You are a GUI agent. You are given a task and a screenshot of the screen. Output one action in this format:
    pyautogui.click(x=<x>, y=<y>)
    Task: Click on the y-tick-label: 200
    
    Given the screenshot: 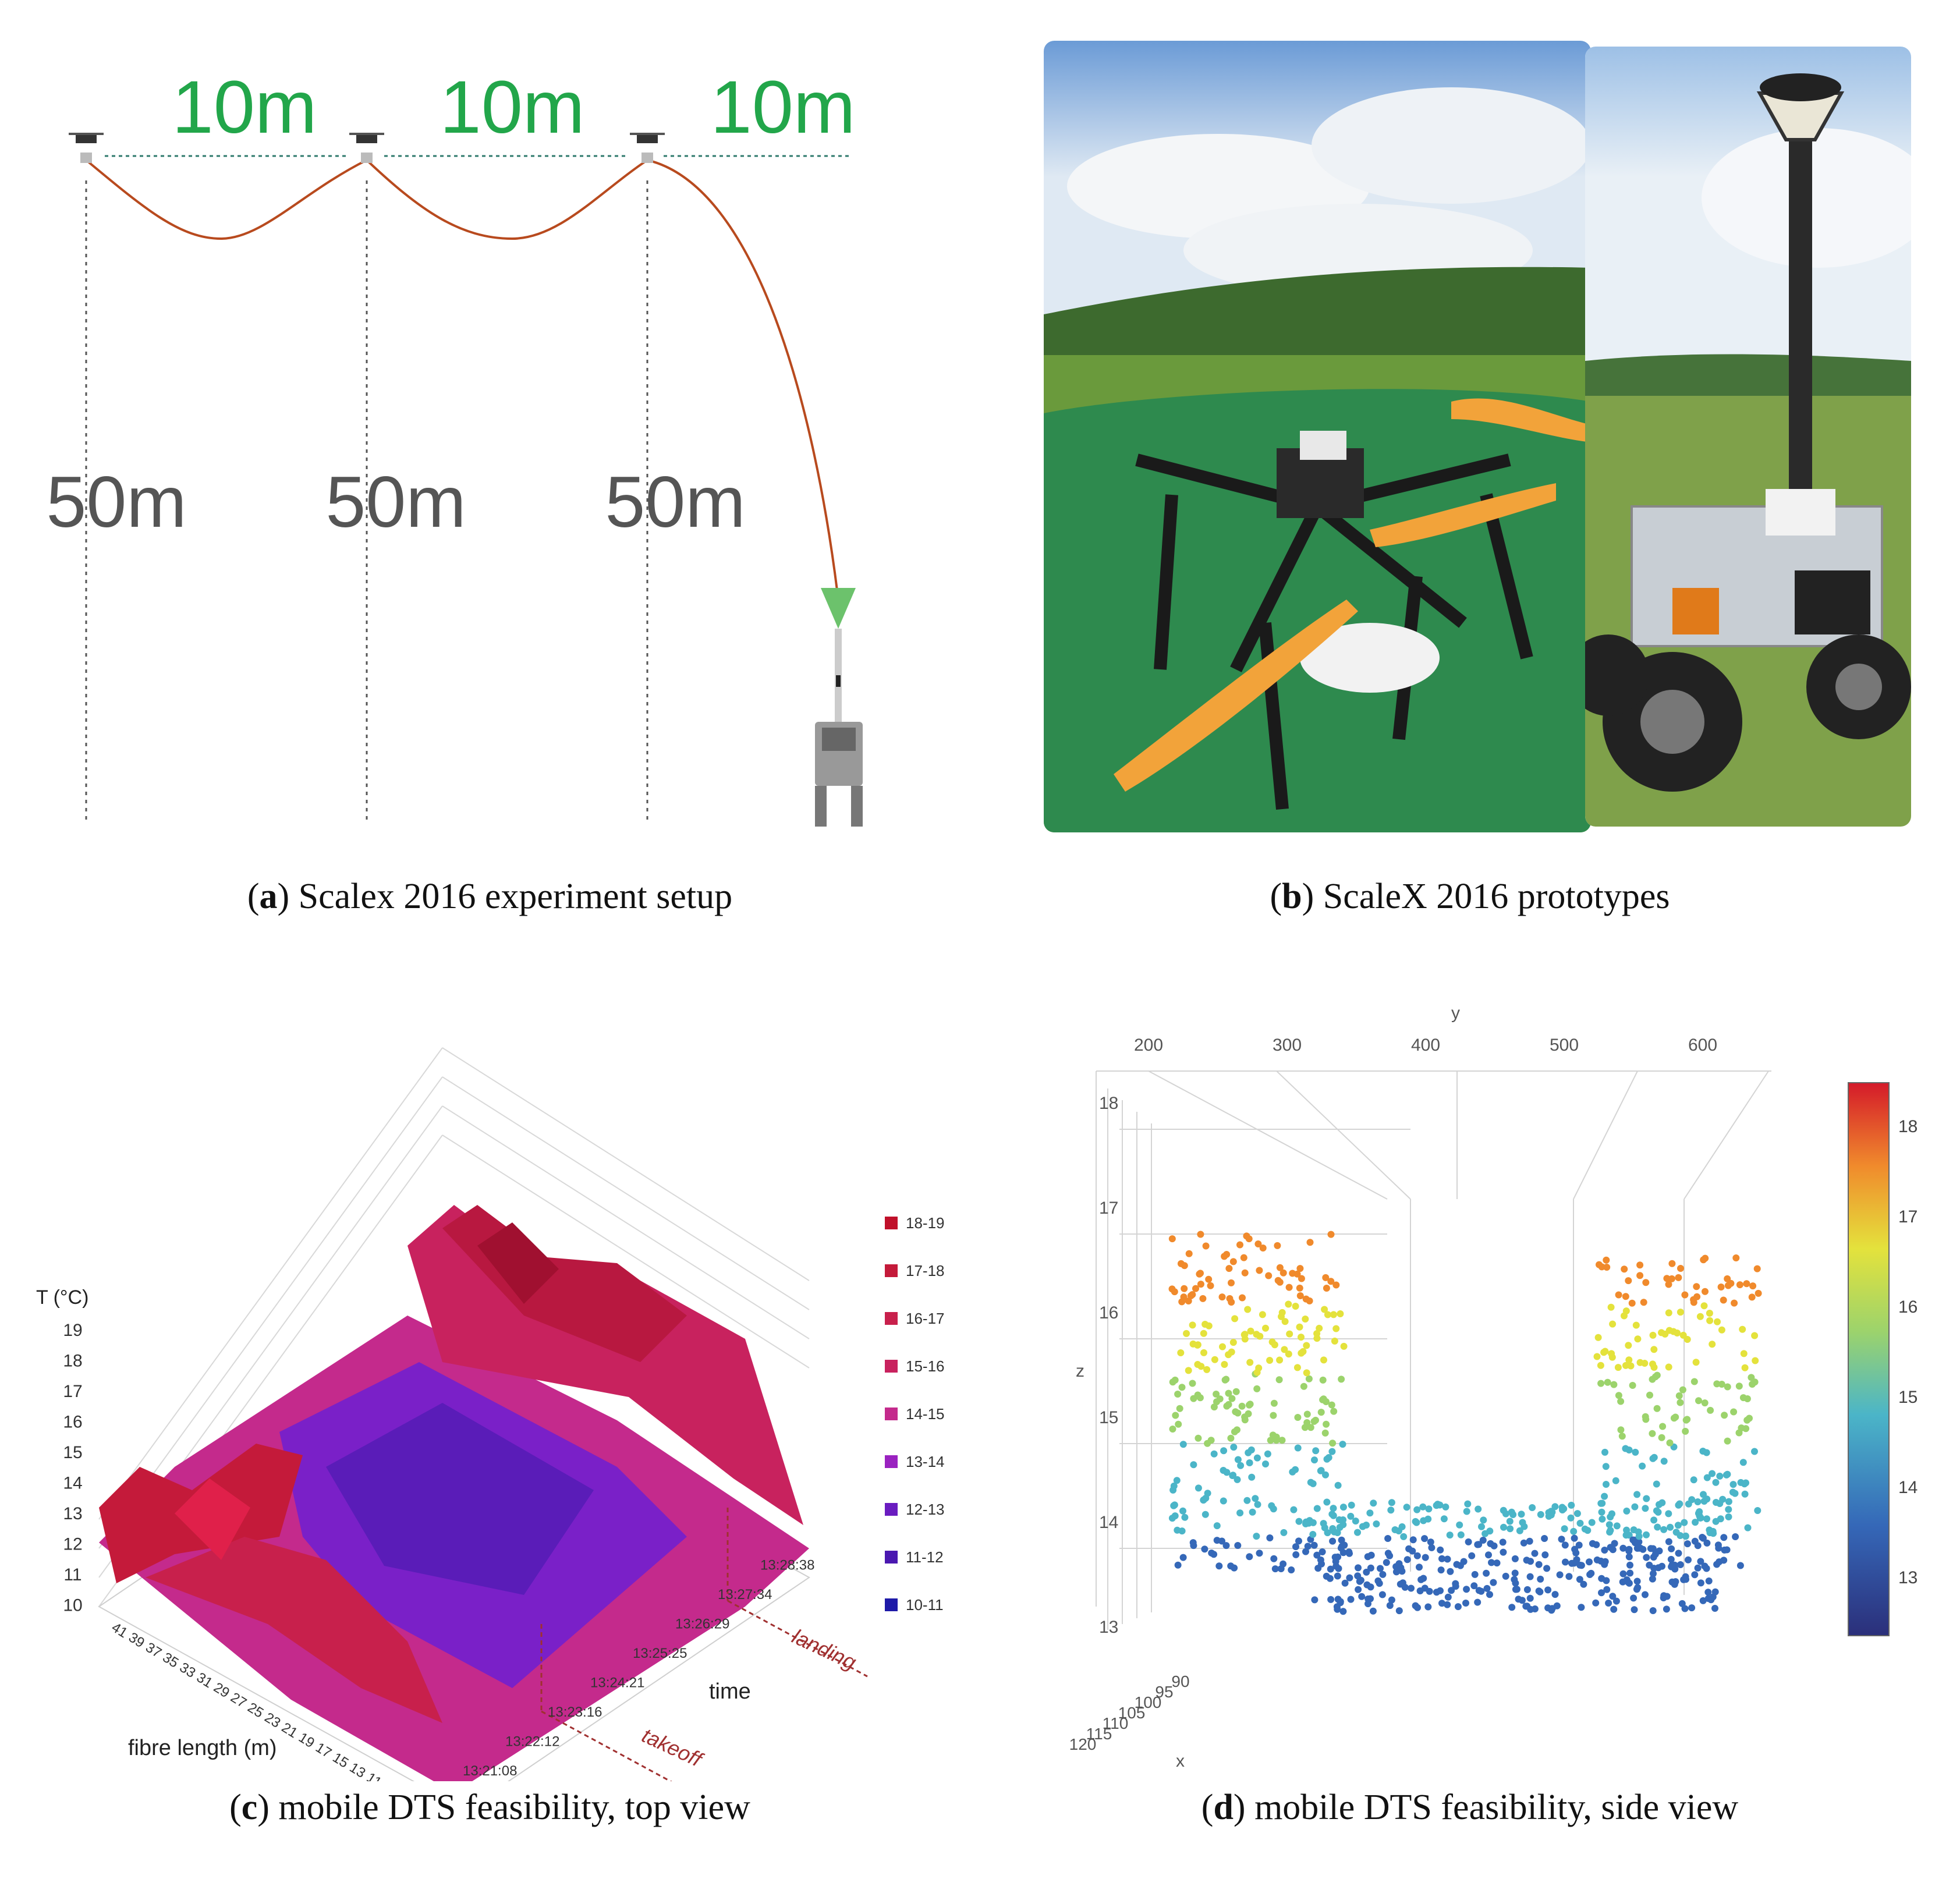 What is the action you would take?
    pyautogui.click(x=1148, y=1045)
    